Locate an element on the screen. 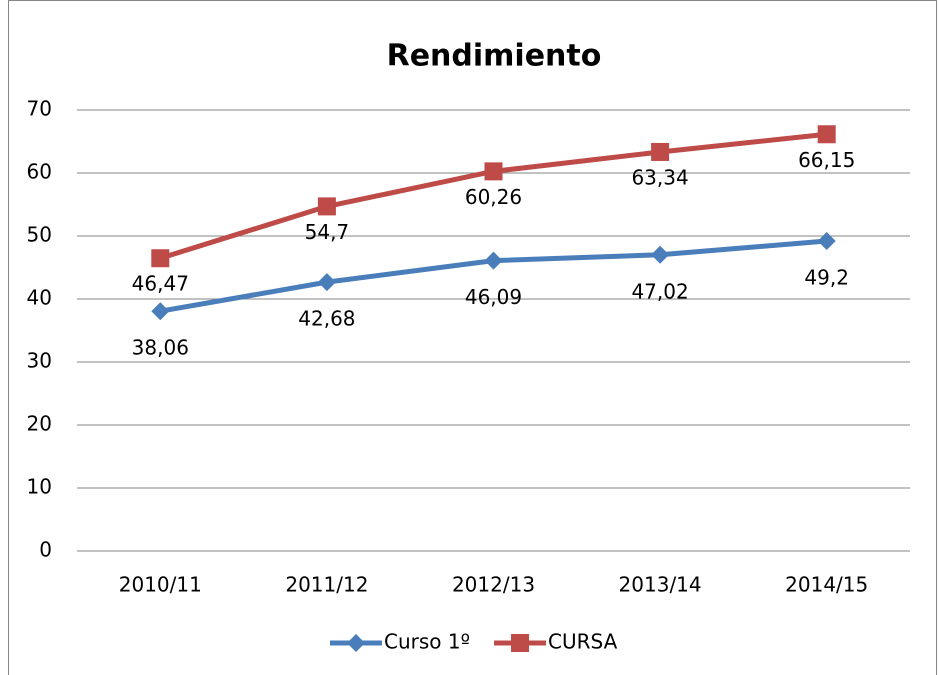 This screenshot has width=941, height=675. x-tick-label: 2011/12 is located at coordinates (326, 585).